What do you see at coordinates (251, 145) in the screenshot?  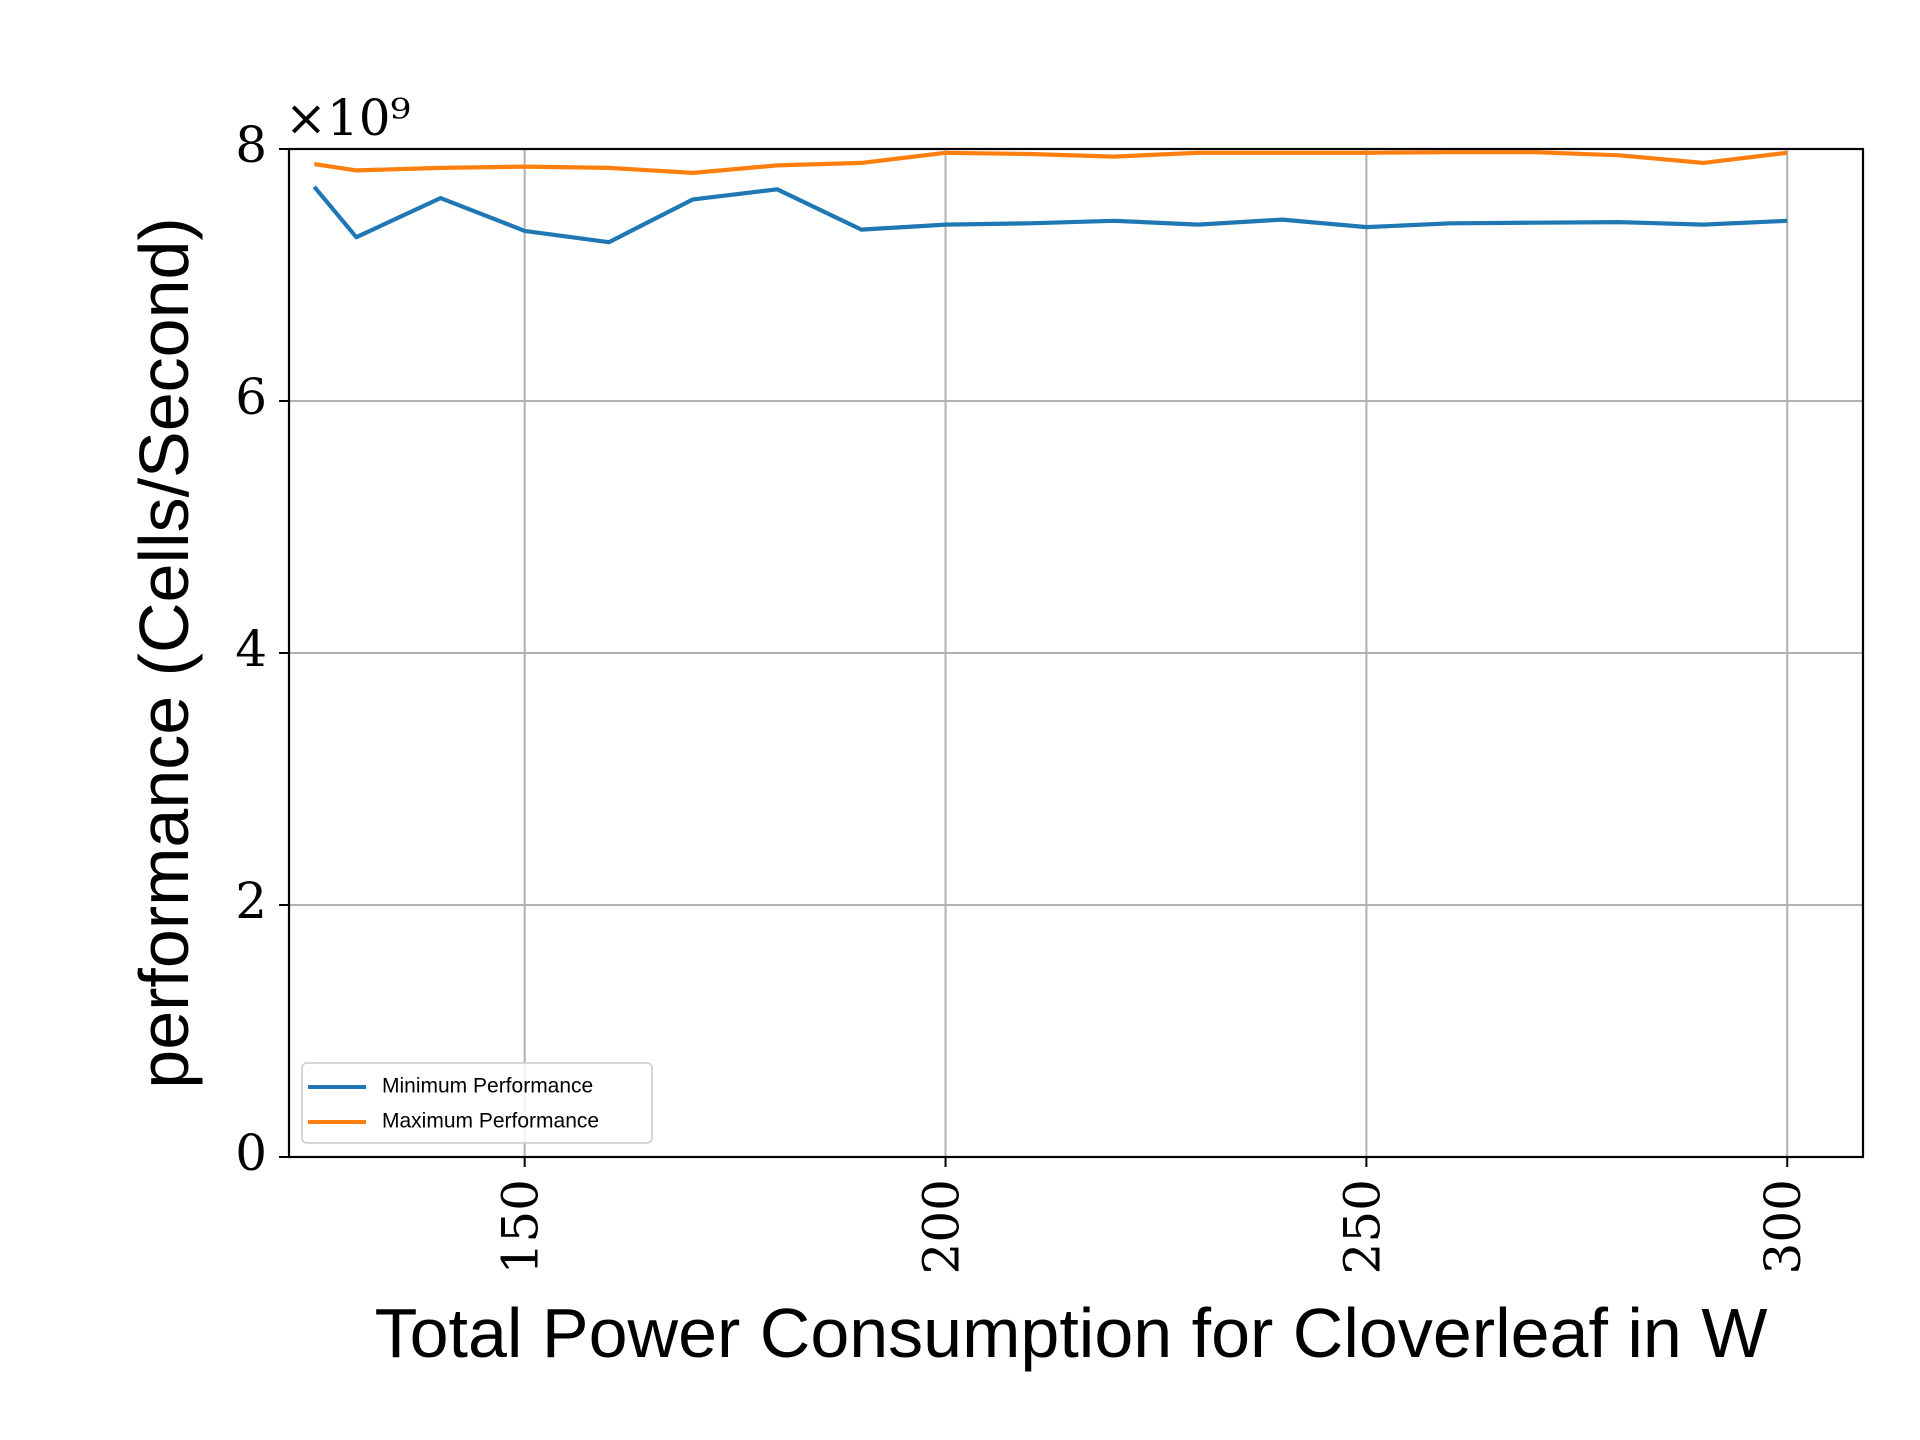 I see `y-tick-label: 8` at bounding box center [251, 145].